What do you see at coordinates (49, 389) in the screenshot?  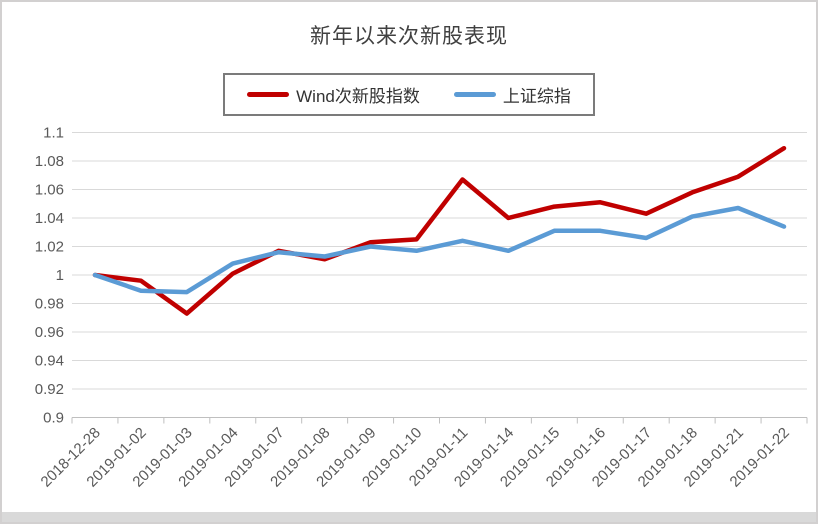 I see `y-axis-tick-label: 0.92` at bounding box center [49, 389].